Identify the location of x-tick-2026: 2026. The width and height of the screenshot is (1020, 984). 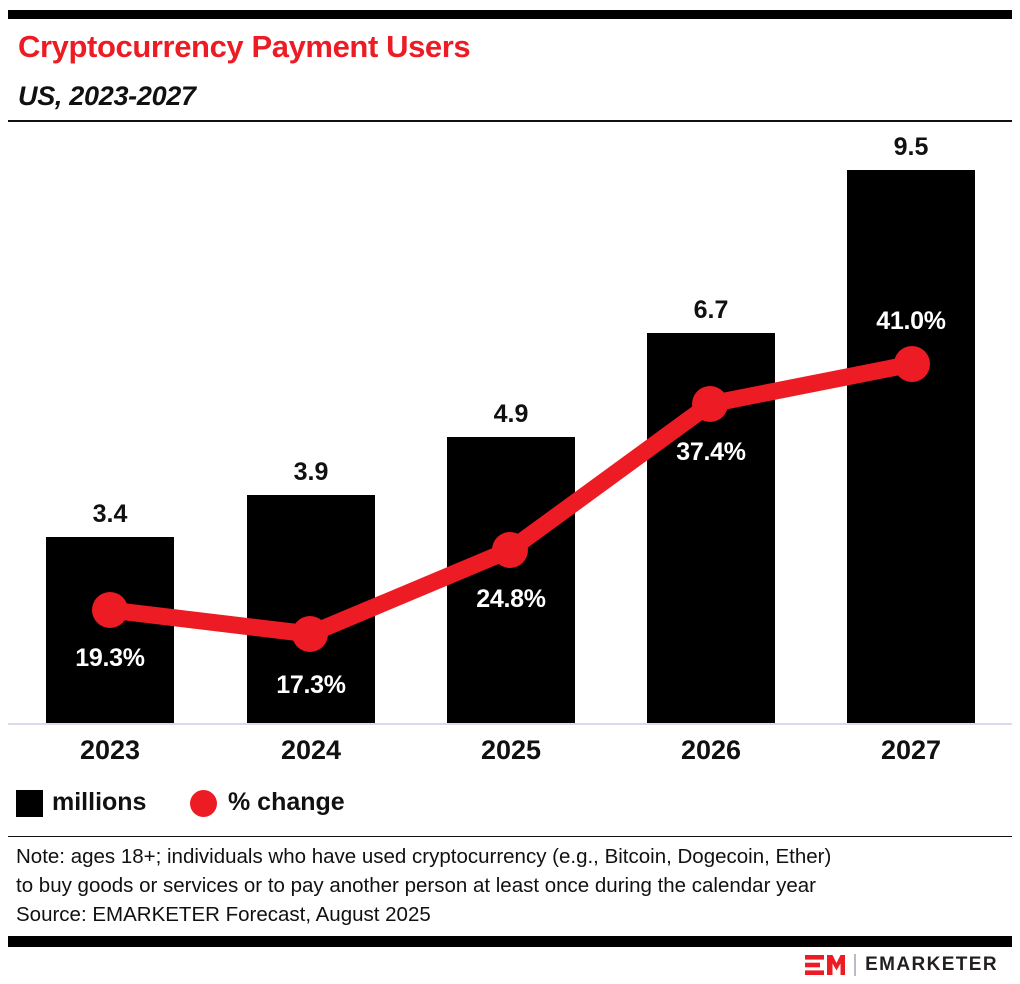
(711, 750).